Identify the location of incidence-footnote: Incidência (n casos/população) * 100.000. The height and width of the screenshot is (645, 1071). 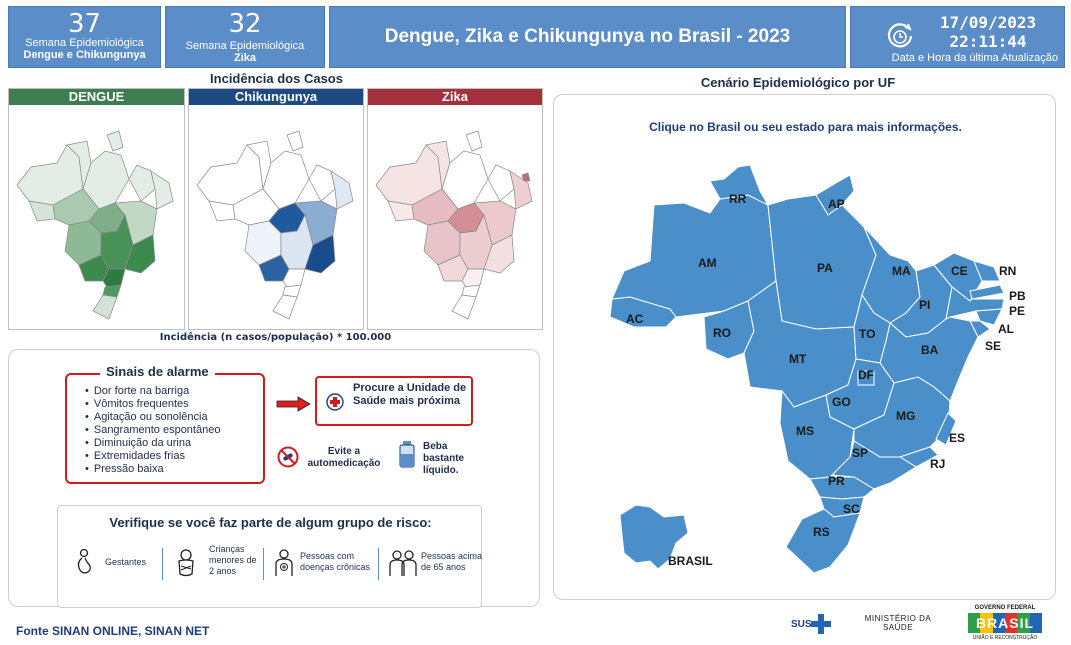
(275, 337).